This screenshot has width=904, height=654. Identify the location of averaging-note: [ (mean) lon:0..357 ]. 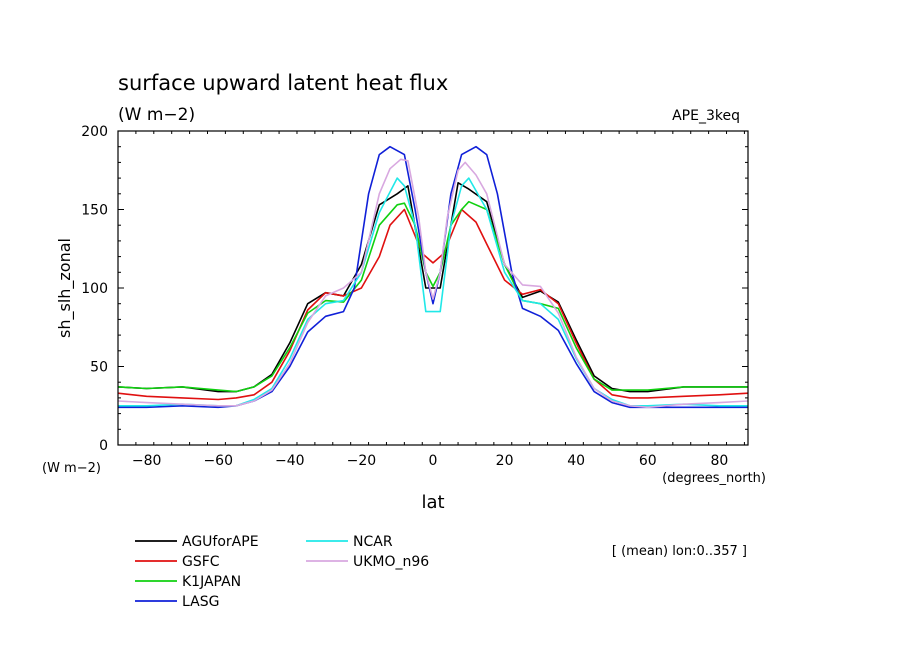
(679, 551).